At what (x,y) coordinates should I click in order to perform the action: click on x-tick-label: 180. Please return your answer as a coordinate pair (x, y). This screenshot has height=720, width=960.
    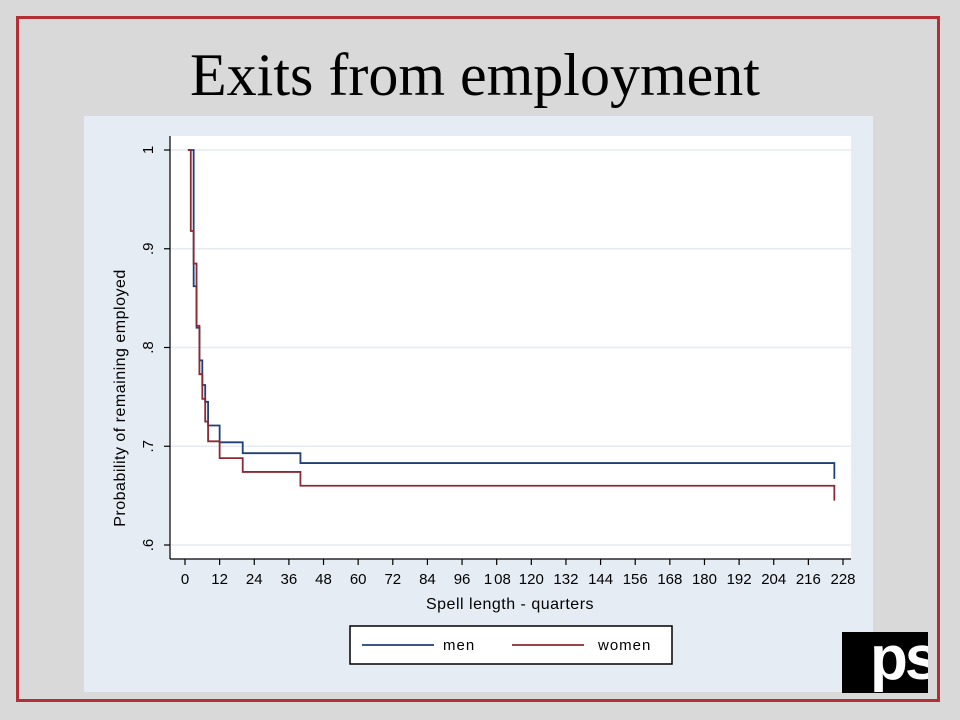
    Looking at the image, I should click on (704, 579).